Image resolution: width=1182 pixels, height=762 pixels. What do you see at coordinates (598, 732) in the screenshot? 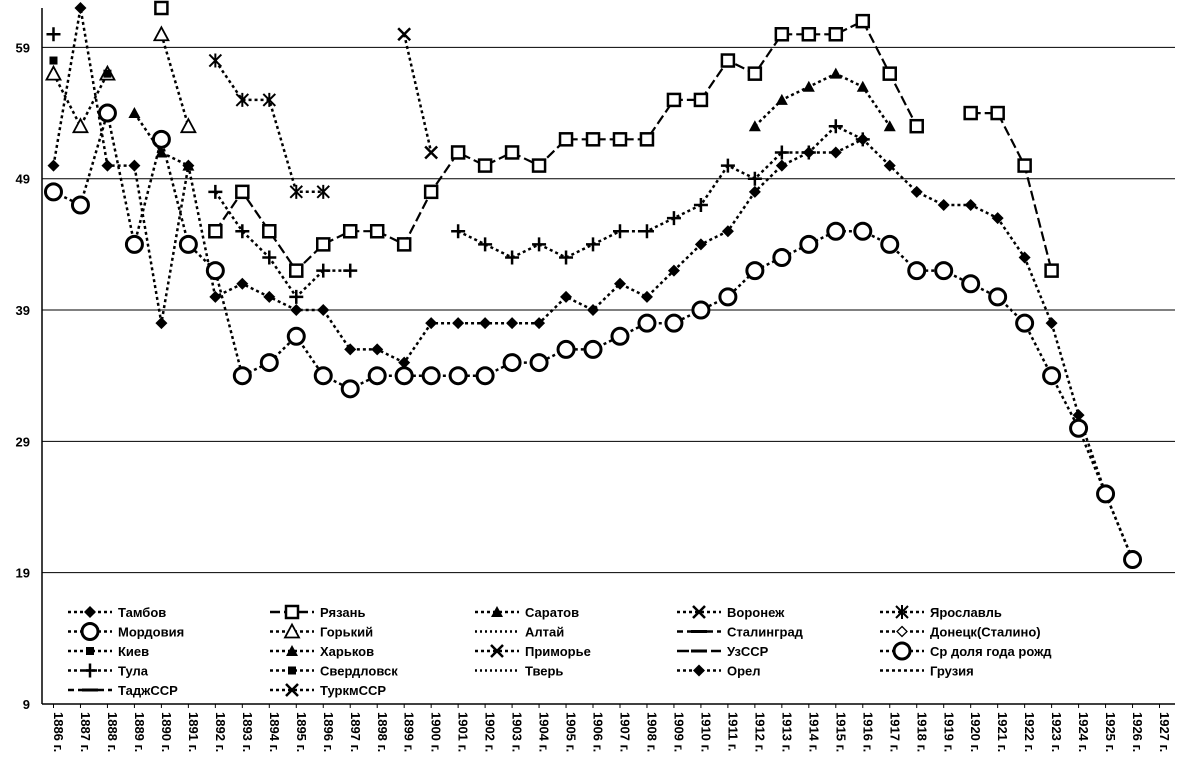
I see `x-tick-label: 1906 г.` at bounding box center [598, 732].